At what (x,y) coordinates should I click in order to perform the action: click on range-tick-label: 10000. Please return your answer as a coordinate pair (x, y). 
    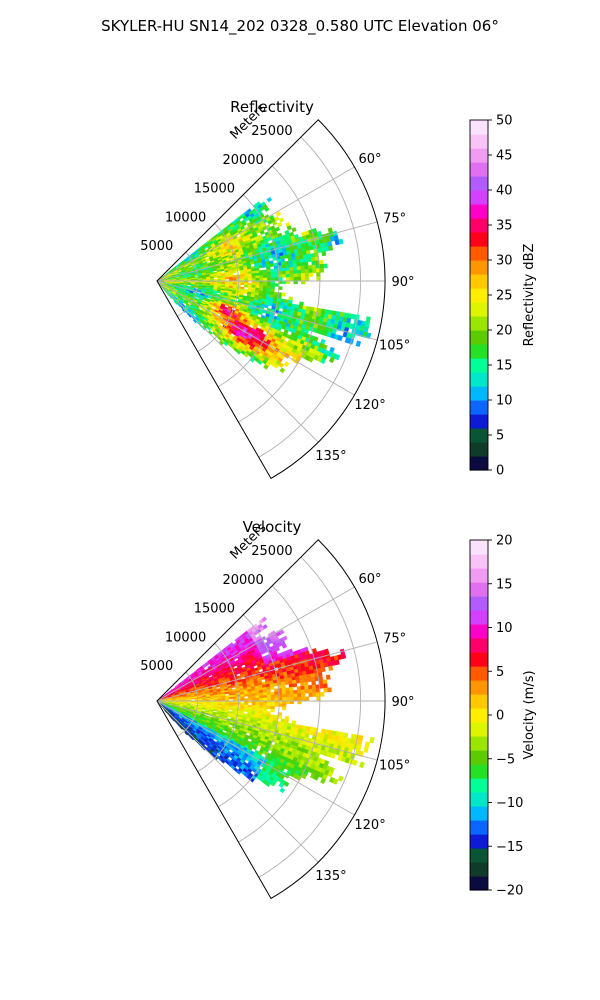
    Looking at the image, I should click on (185, 637).